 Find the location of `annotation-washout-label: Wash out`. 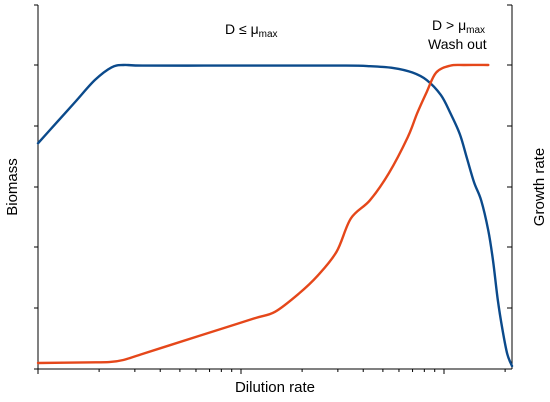

annotation-washout-label: Wash out is located at coordinates (457, 44).